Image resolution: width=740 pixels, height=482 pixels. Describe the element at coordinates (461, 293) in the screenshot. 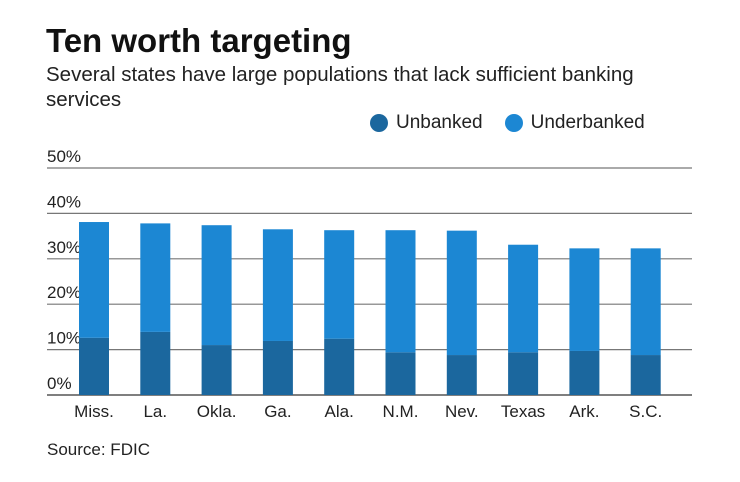

I see `bar-underbanked-nev` at that location.